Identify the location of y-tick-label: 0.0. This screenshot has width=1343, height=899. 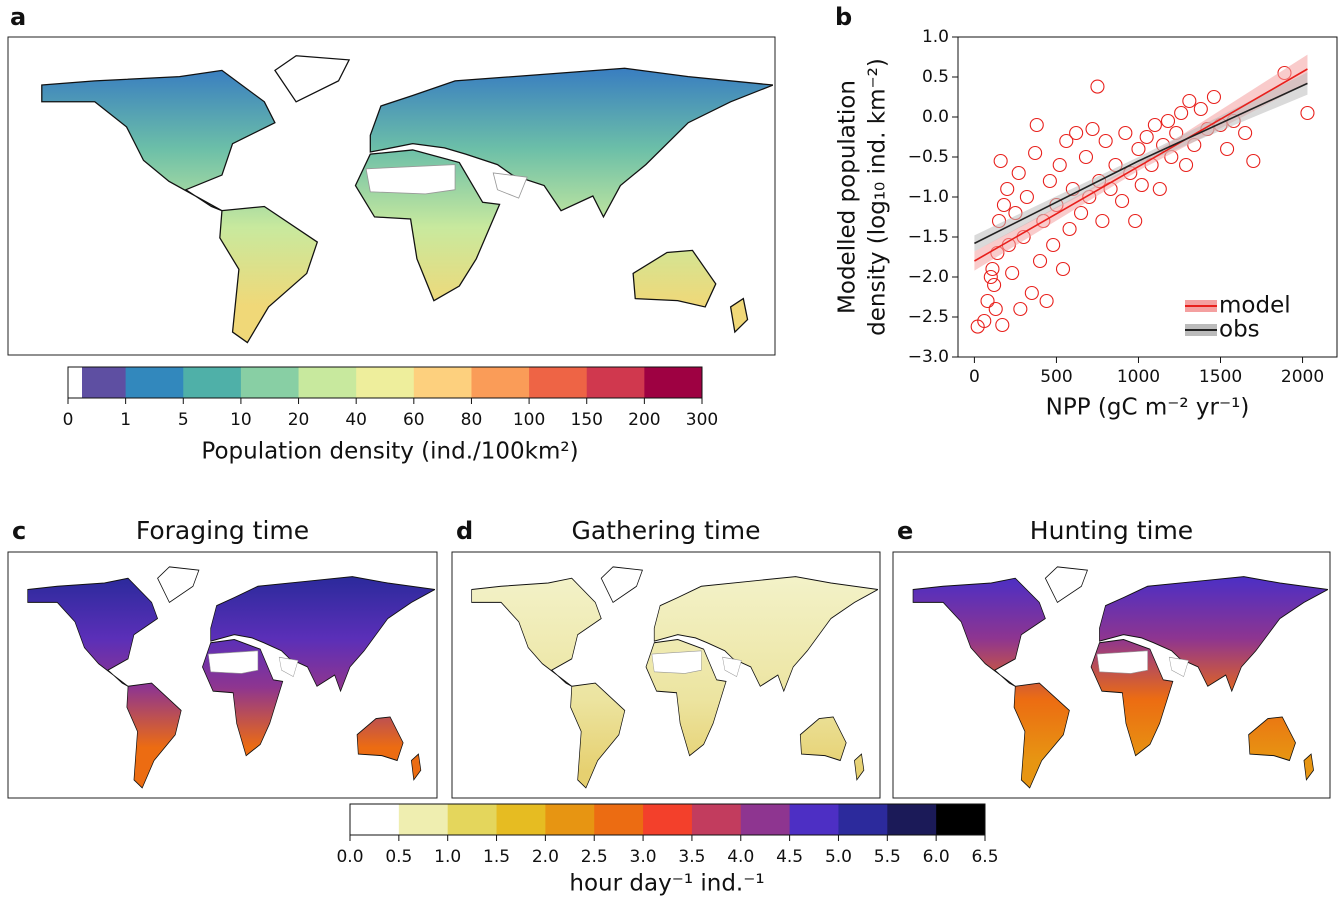
(935, 117).